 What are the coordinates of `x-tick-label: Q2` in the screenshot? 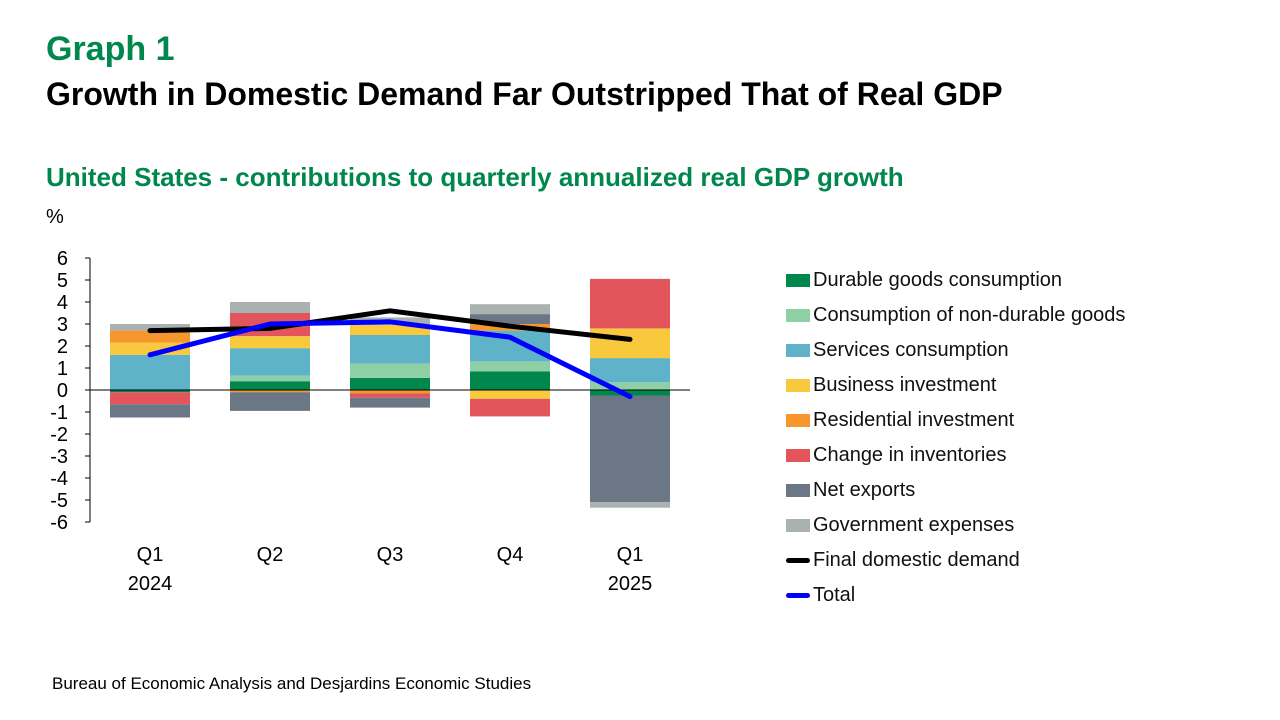 It's located at (270, 555).